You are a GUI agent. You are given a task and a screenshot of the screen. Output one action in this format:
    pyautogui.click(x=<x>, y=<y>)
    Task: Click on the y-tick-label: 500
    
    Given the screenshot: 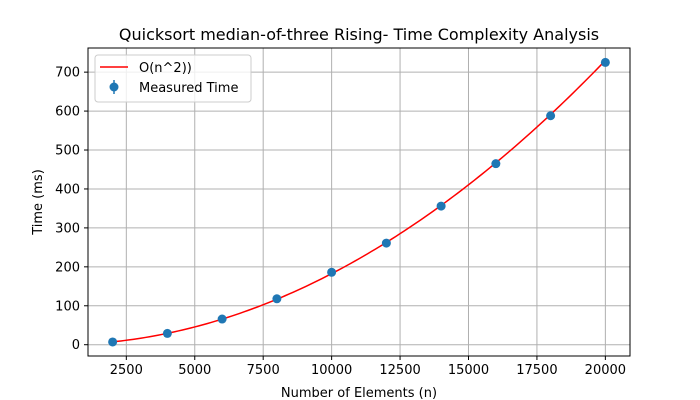 What is the action you would take?
    pyautogui.click(x=67, y=151)
    